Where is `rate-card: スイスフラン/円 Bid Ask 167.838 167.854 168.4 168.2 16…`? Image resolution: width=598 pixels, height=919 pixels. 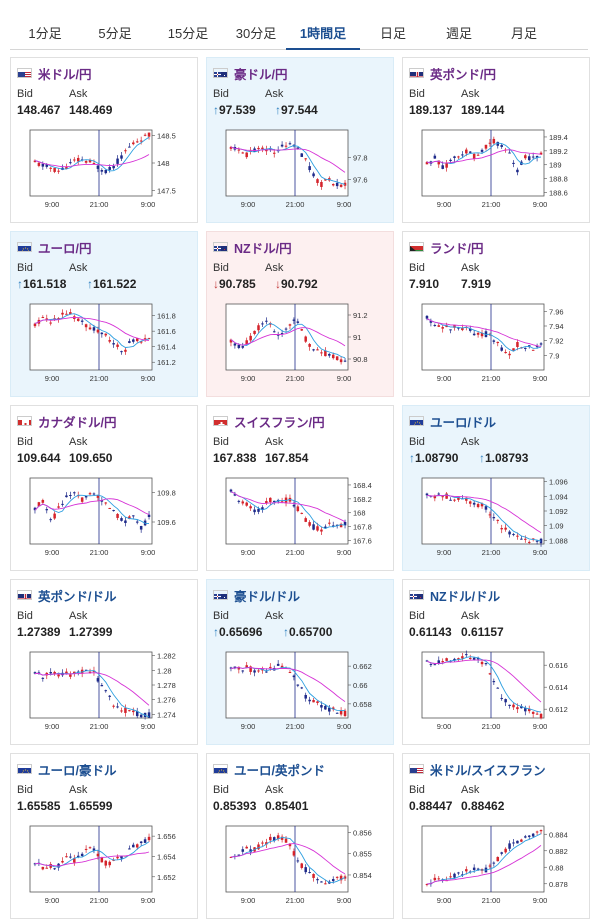 rate-card: スイスフラン/円 Bid Ask 167.838 167.854 168.4 168.2 16… is located at coordinates (300, 488).